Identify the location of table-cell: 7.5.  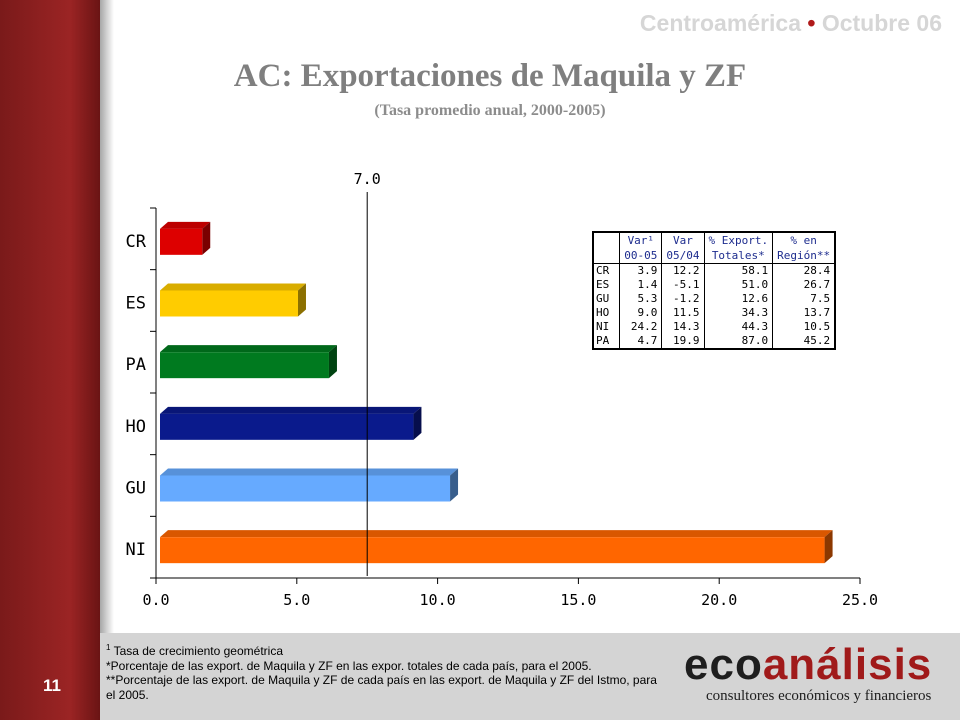
(804, 299).